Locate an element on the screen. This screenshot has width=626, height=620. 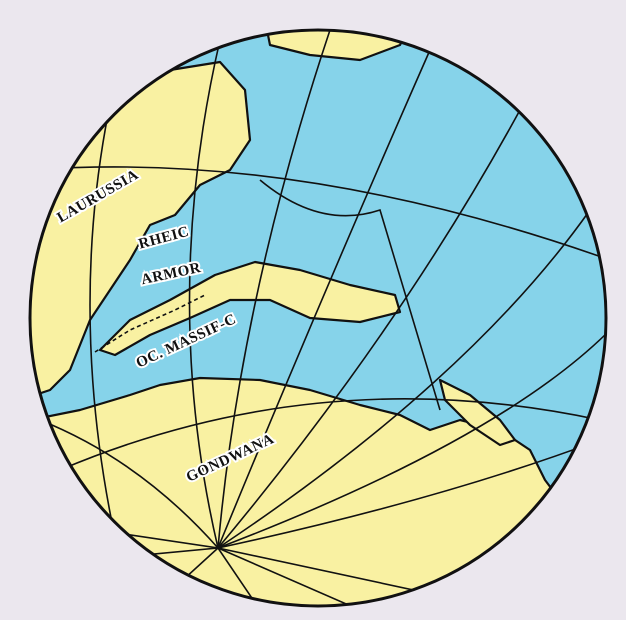
north-landmass is located at coordinates (337, 46).